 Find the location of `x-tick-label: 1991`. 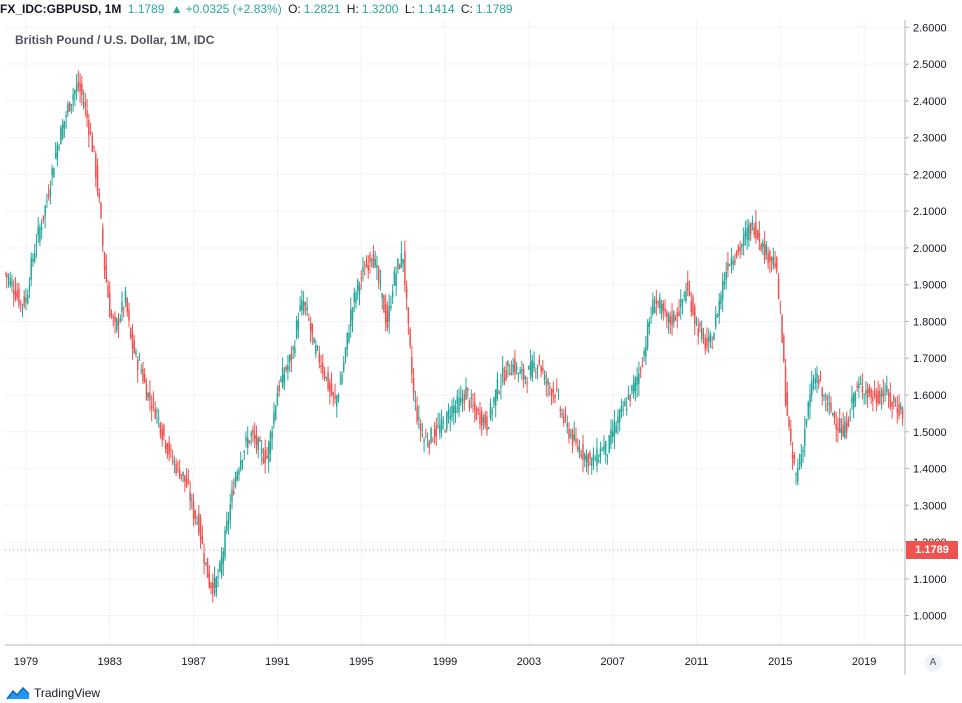

x-tick-label: 1991 is located at coordinates (277, 662).